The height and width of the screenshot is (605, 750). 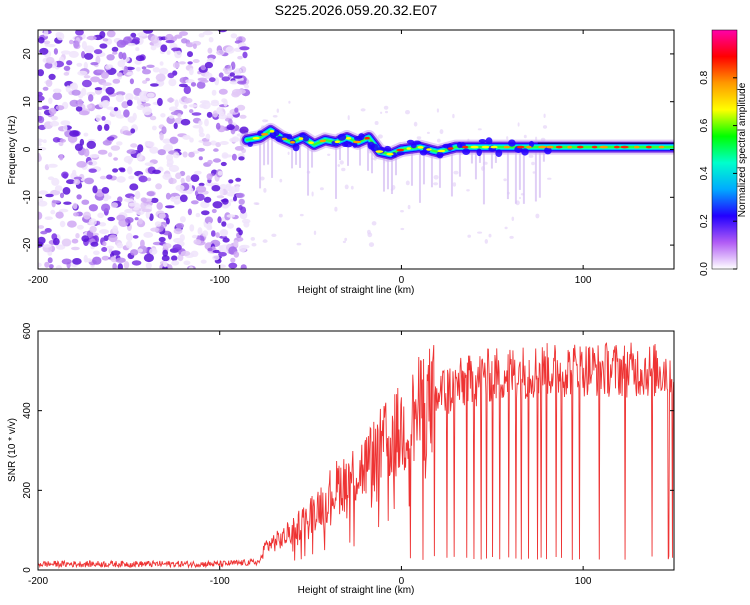 I want to click on x-tick-label: 0, so click(x=402, y=581).